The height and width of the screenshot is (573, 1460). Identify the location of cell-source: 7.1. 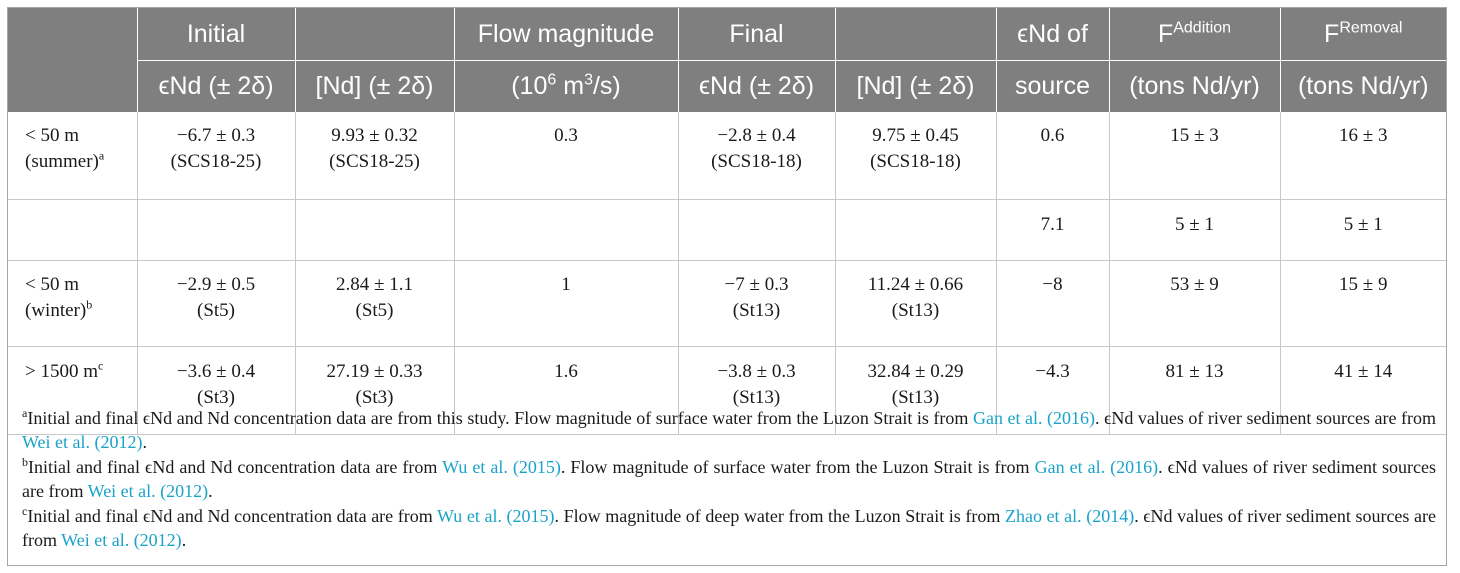
(1052, 230).